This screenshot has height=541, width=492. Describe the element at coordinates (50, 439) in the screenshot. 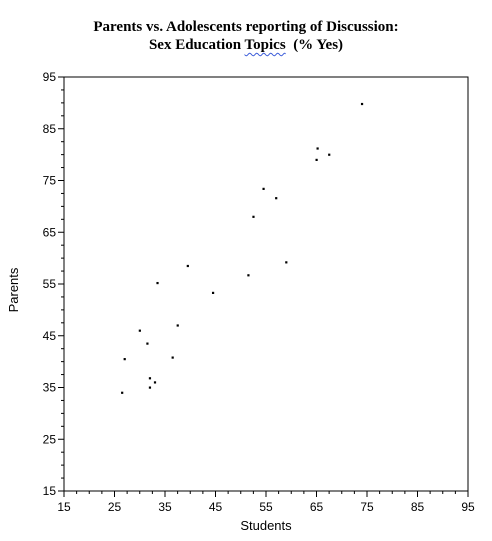

I see `y-tick-label: 25` at that location.